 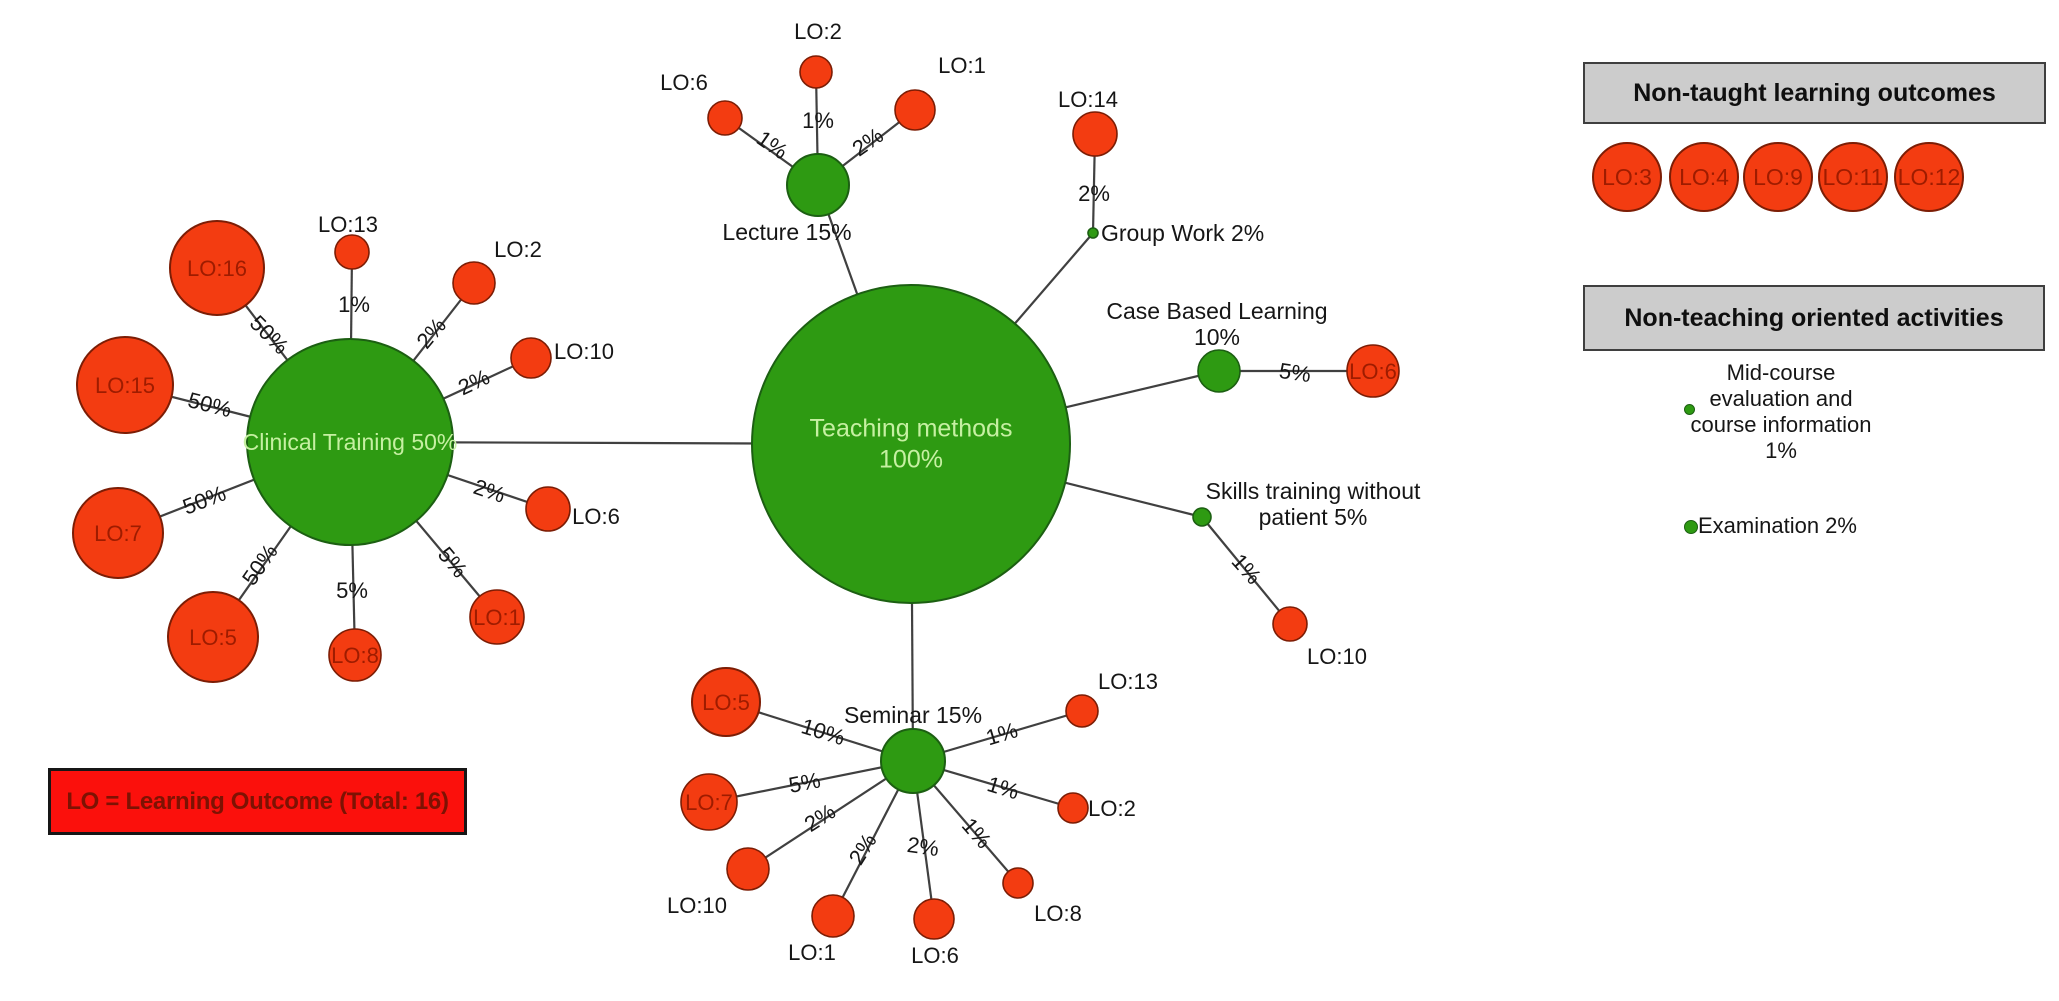 What do you see at coordinates (1246, 570) in the screenshot?
I see `edge-skills-sk_lo10` at bounding box center [1246, 570].